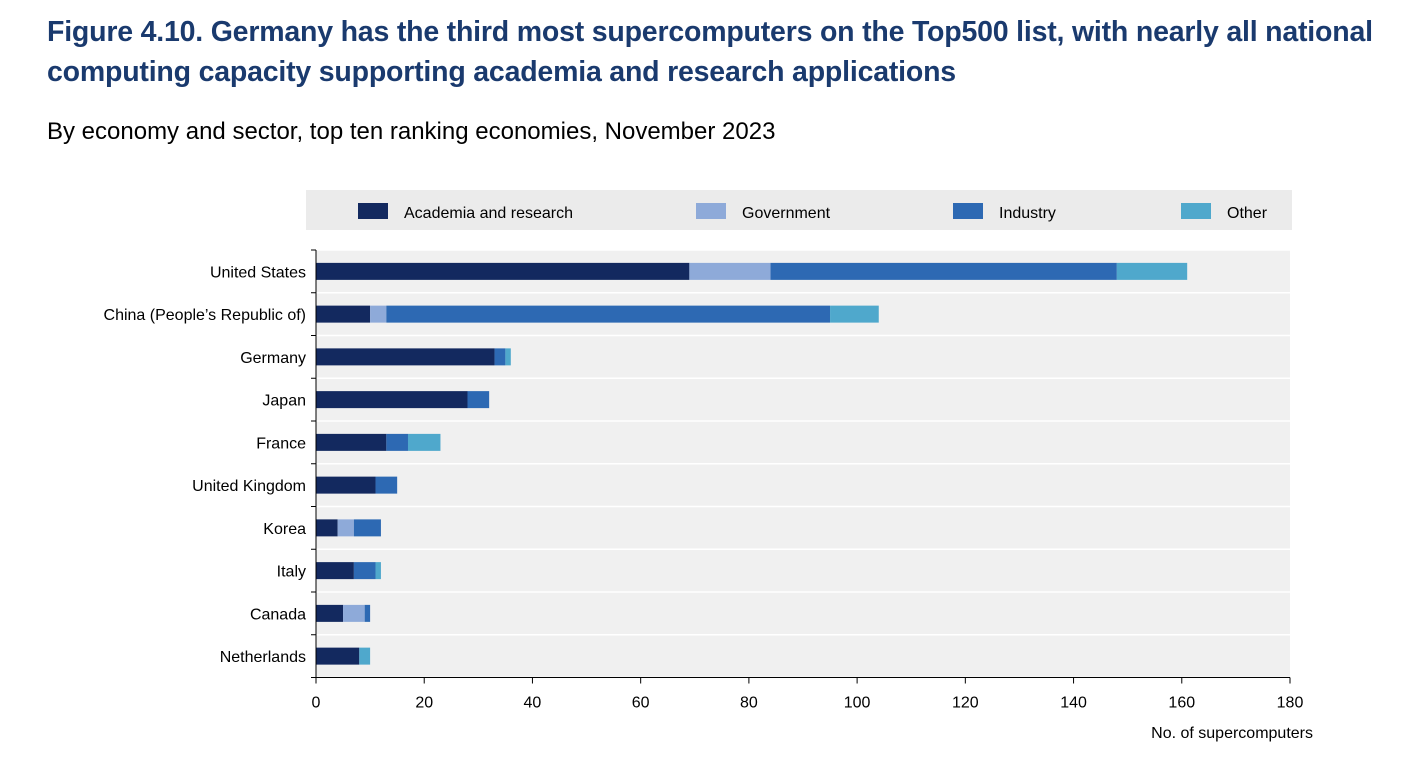  I want to click on x-tick-label: 100, so click(857, 703).